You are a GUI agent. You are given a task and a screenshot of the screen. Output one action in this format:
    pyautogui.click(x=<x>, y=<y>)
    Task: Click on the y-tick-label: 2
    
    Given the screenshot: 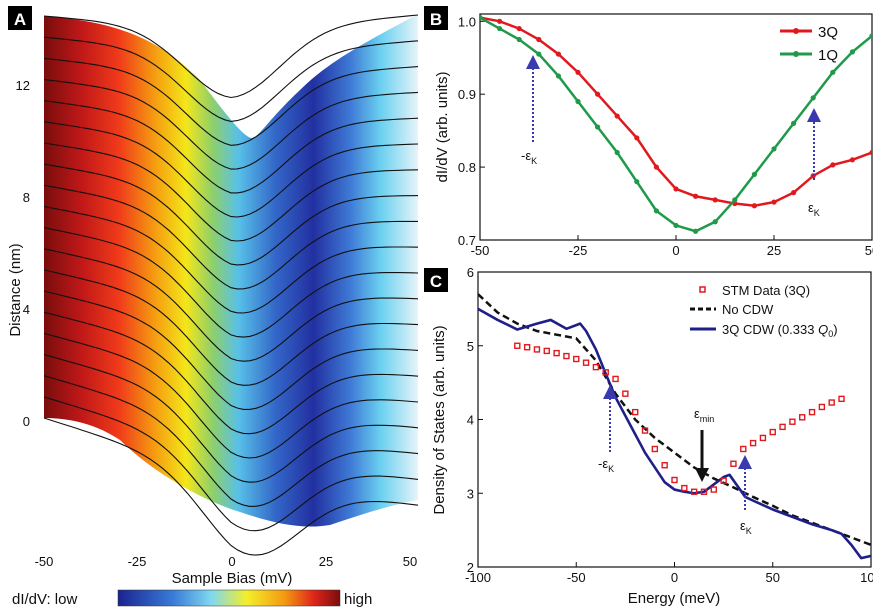 What is the action you would take?
    pyautogui.click(x=470, y=567)
    